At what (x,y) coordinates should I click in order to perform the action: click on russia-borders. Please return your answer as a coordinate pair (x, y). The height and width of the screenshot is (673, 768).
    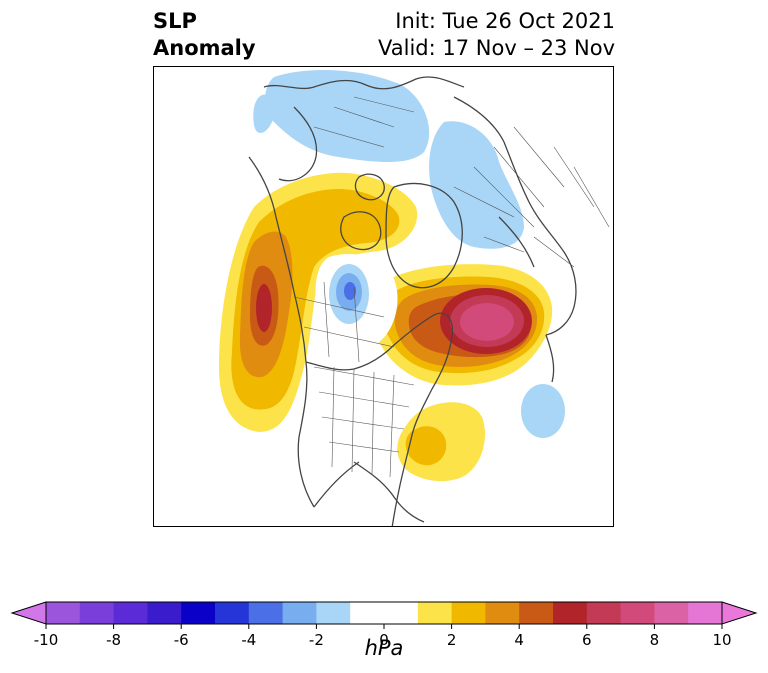
    Looking at the image, I should click on (364, 122).